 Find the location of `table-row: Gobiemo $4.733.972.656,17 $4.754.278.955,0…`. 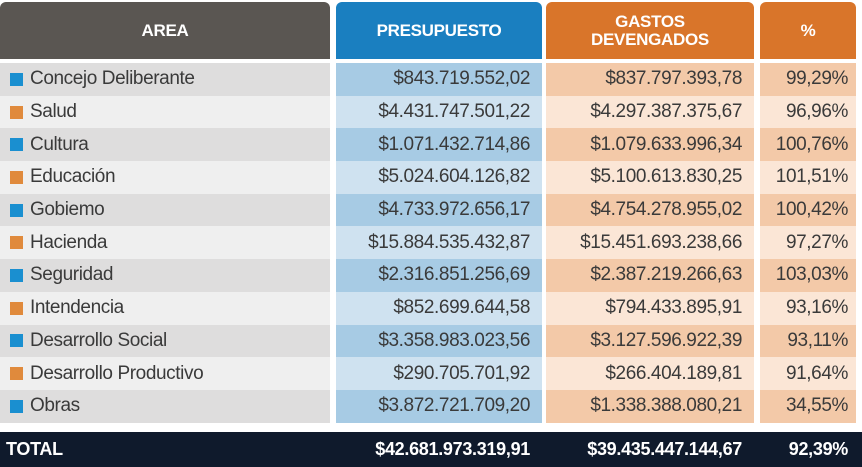

table-row: Gobiemo $4.733.972.656,17 $4.754.278.955,0… is located at coordinates (431, 210).